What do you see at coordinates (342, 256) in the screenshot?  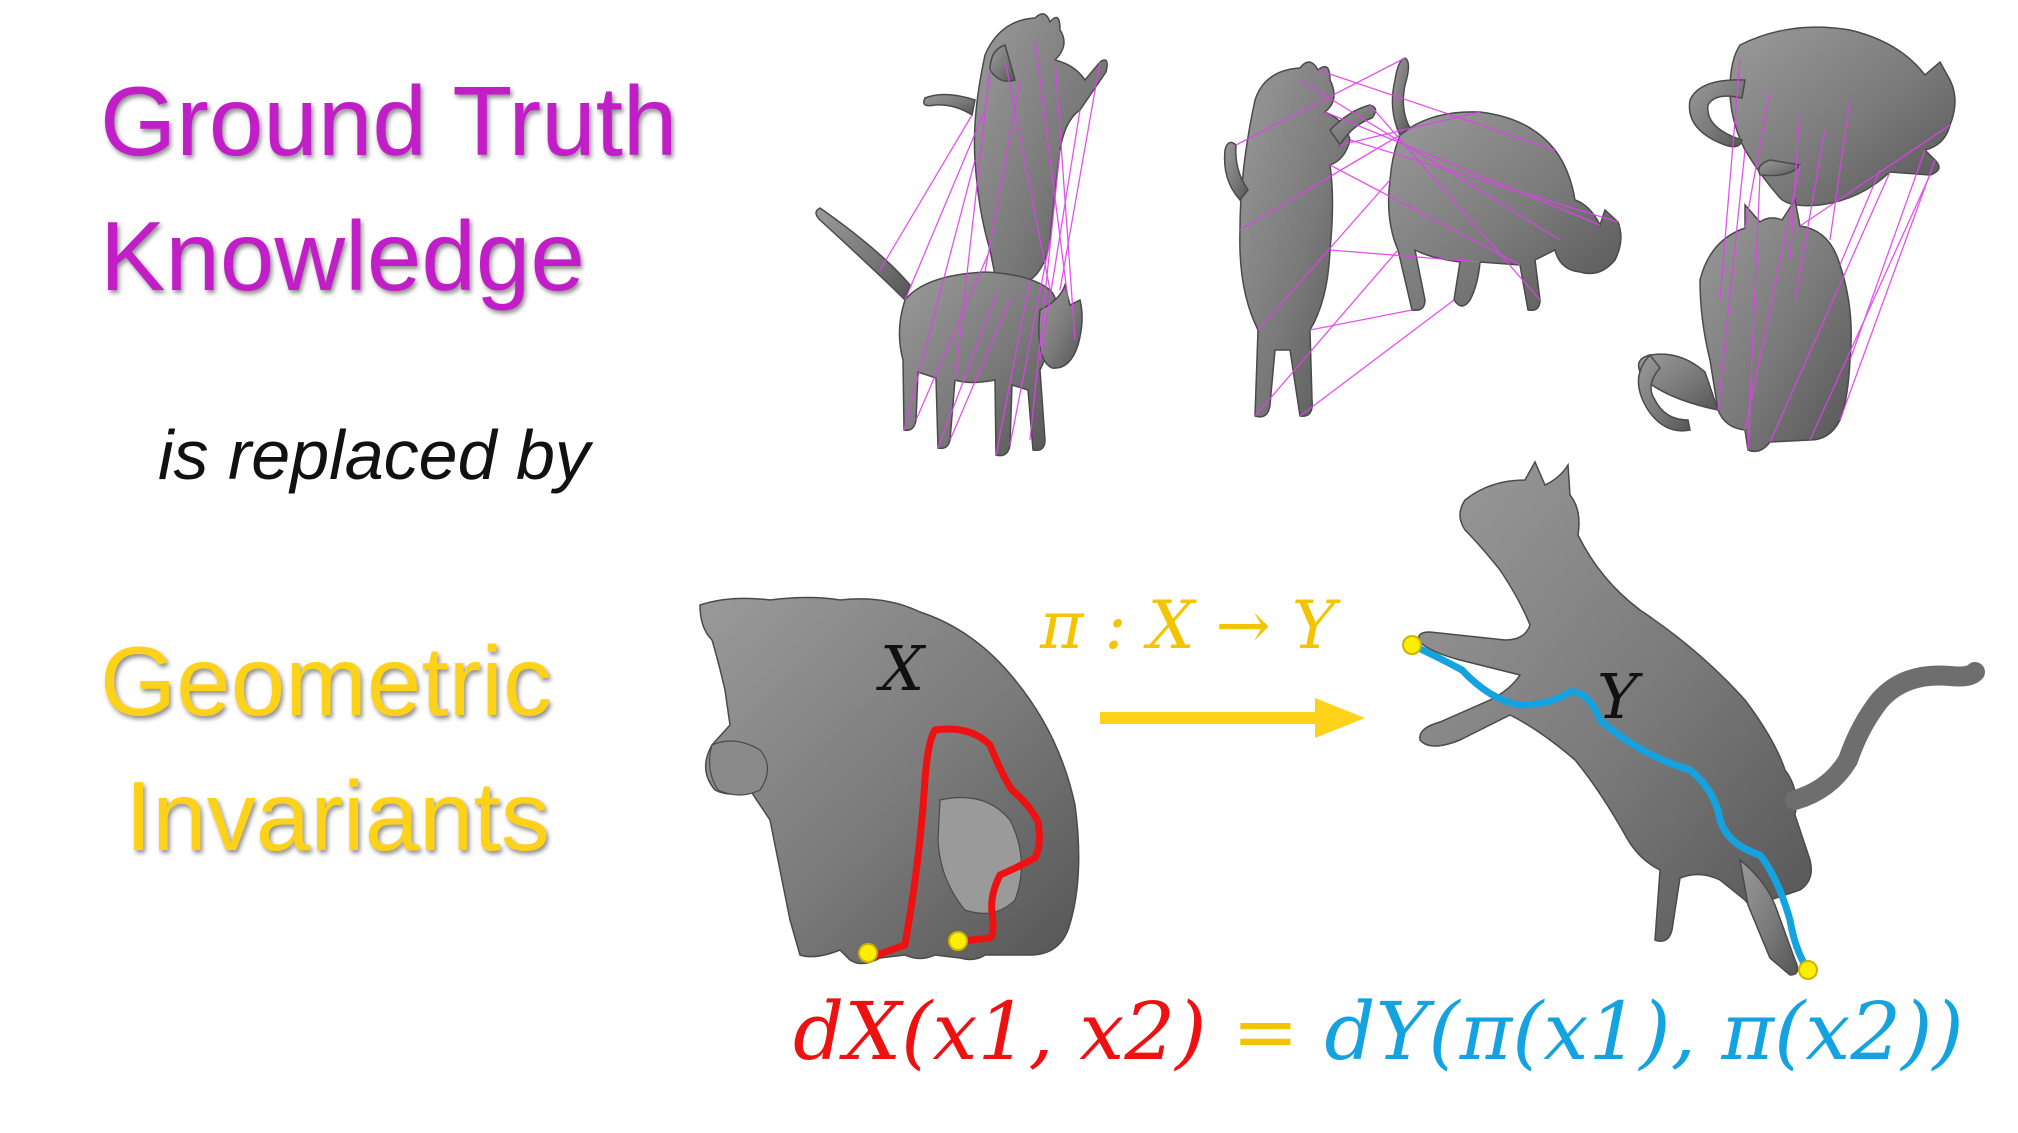 I see `ground-truth-heading-line2: Knowledge` at bounding box center [342, 256].